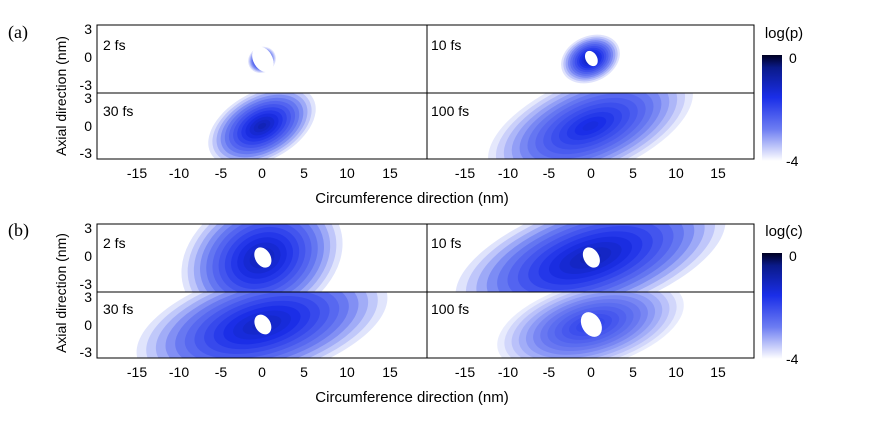  I want to click on colorbar: log(p) 0 -4, so click(782, 97).